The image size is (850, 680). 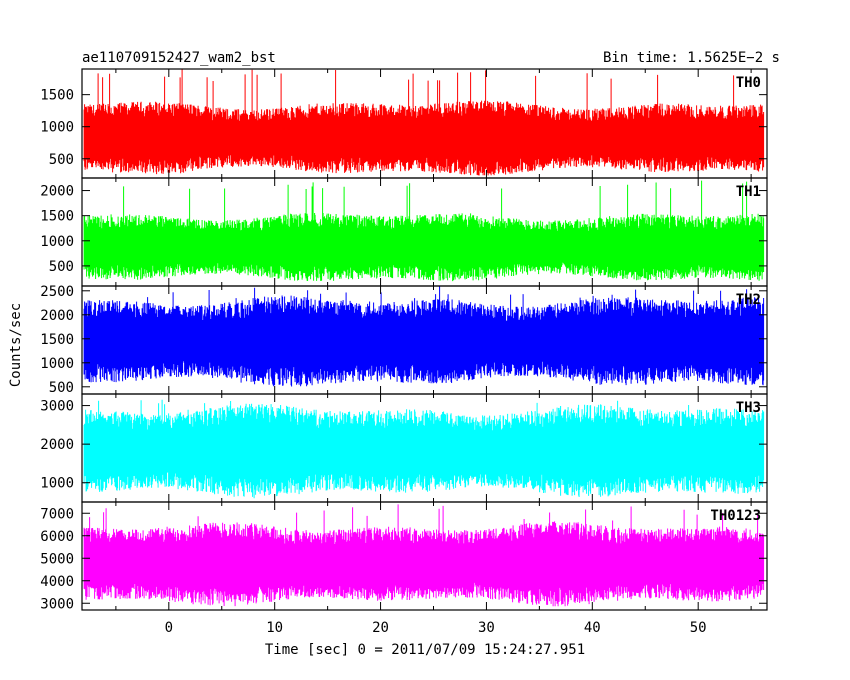 I want to click on x-tick-label: 10, so click(x=274, y=628).